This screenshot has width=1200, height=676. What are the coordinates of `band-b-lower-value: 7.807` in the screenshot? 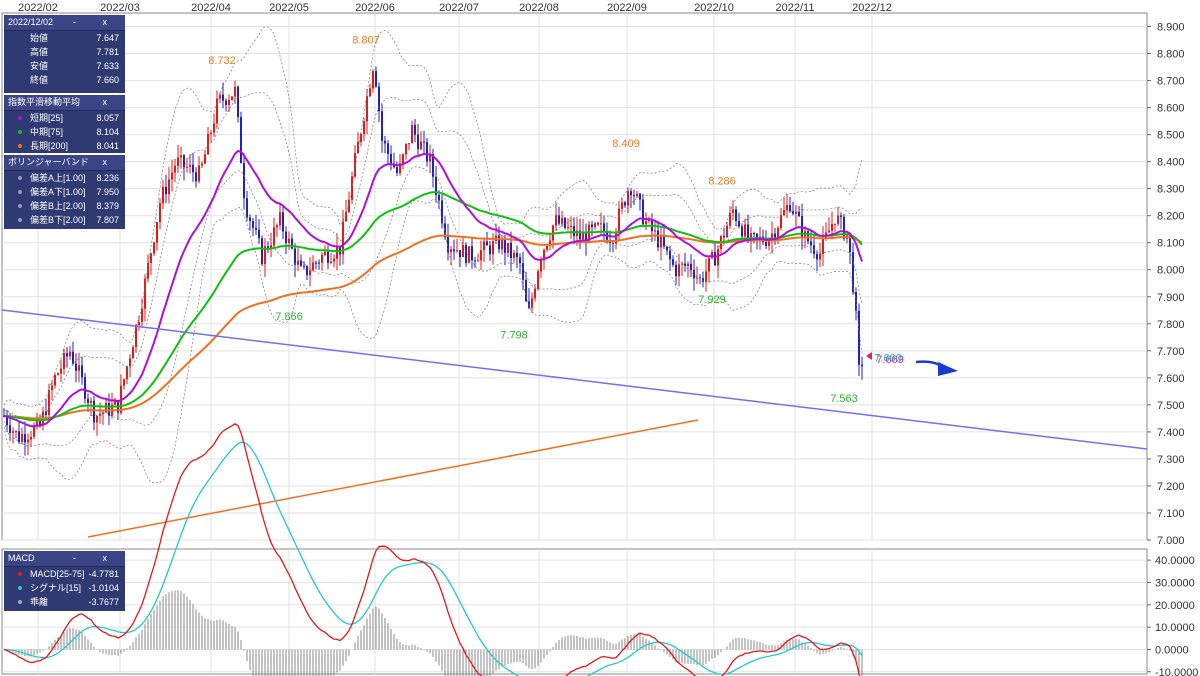 It's located at (107, 220).